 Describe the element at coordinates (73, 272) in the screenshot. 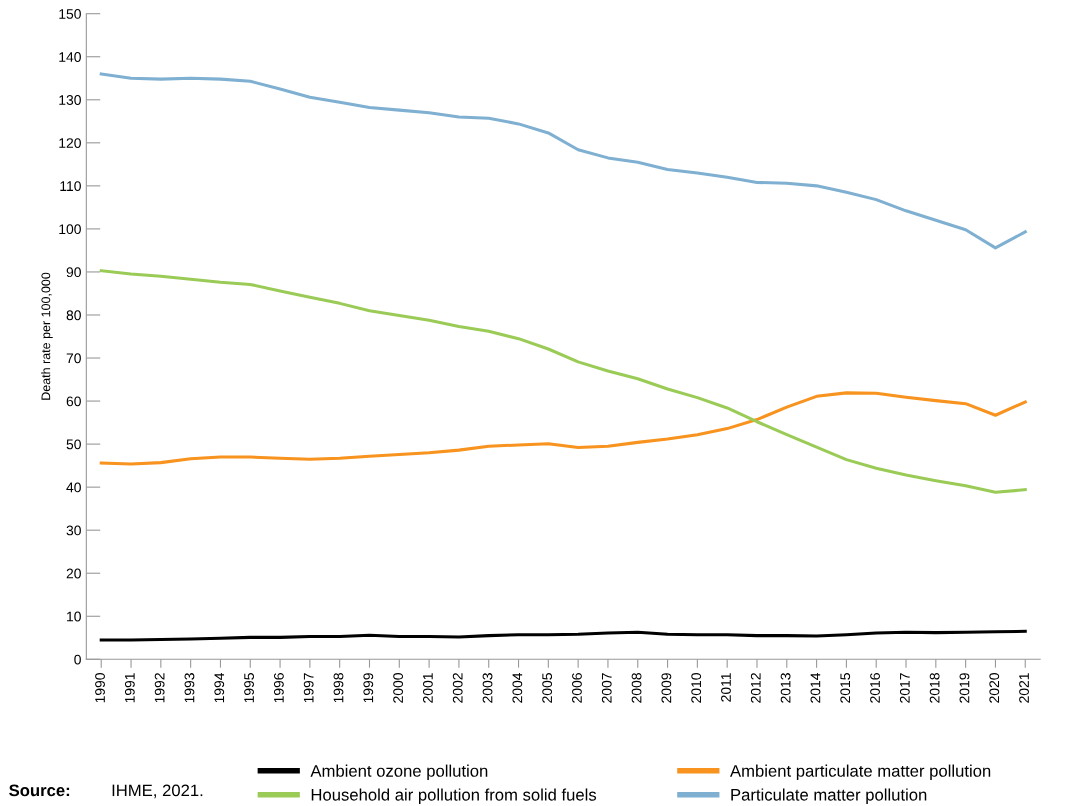

I see `y-tick-label: 90` at that location.